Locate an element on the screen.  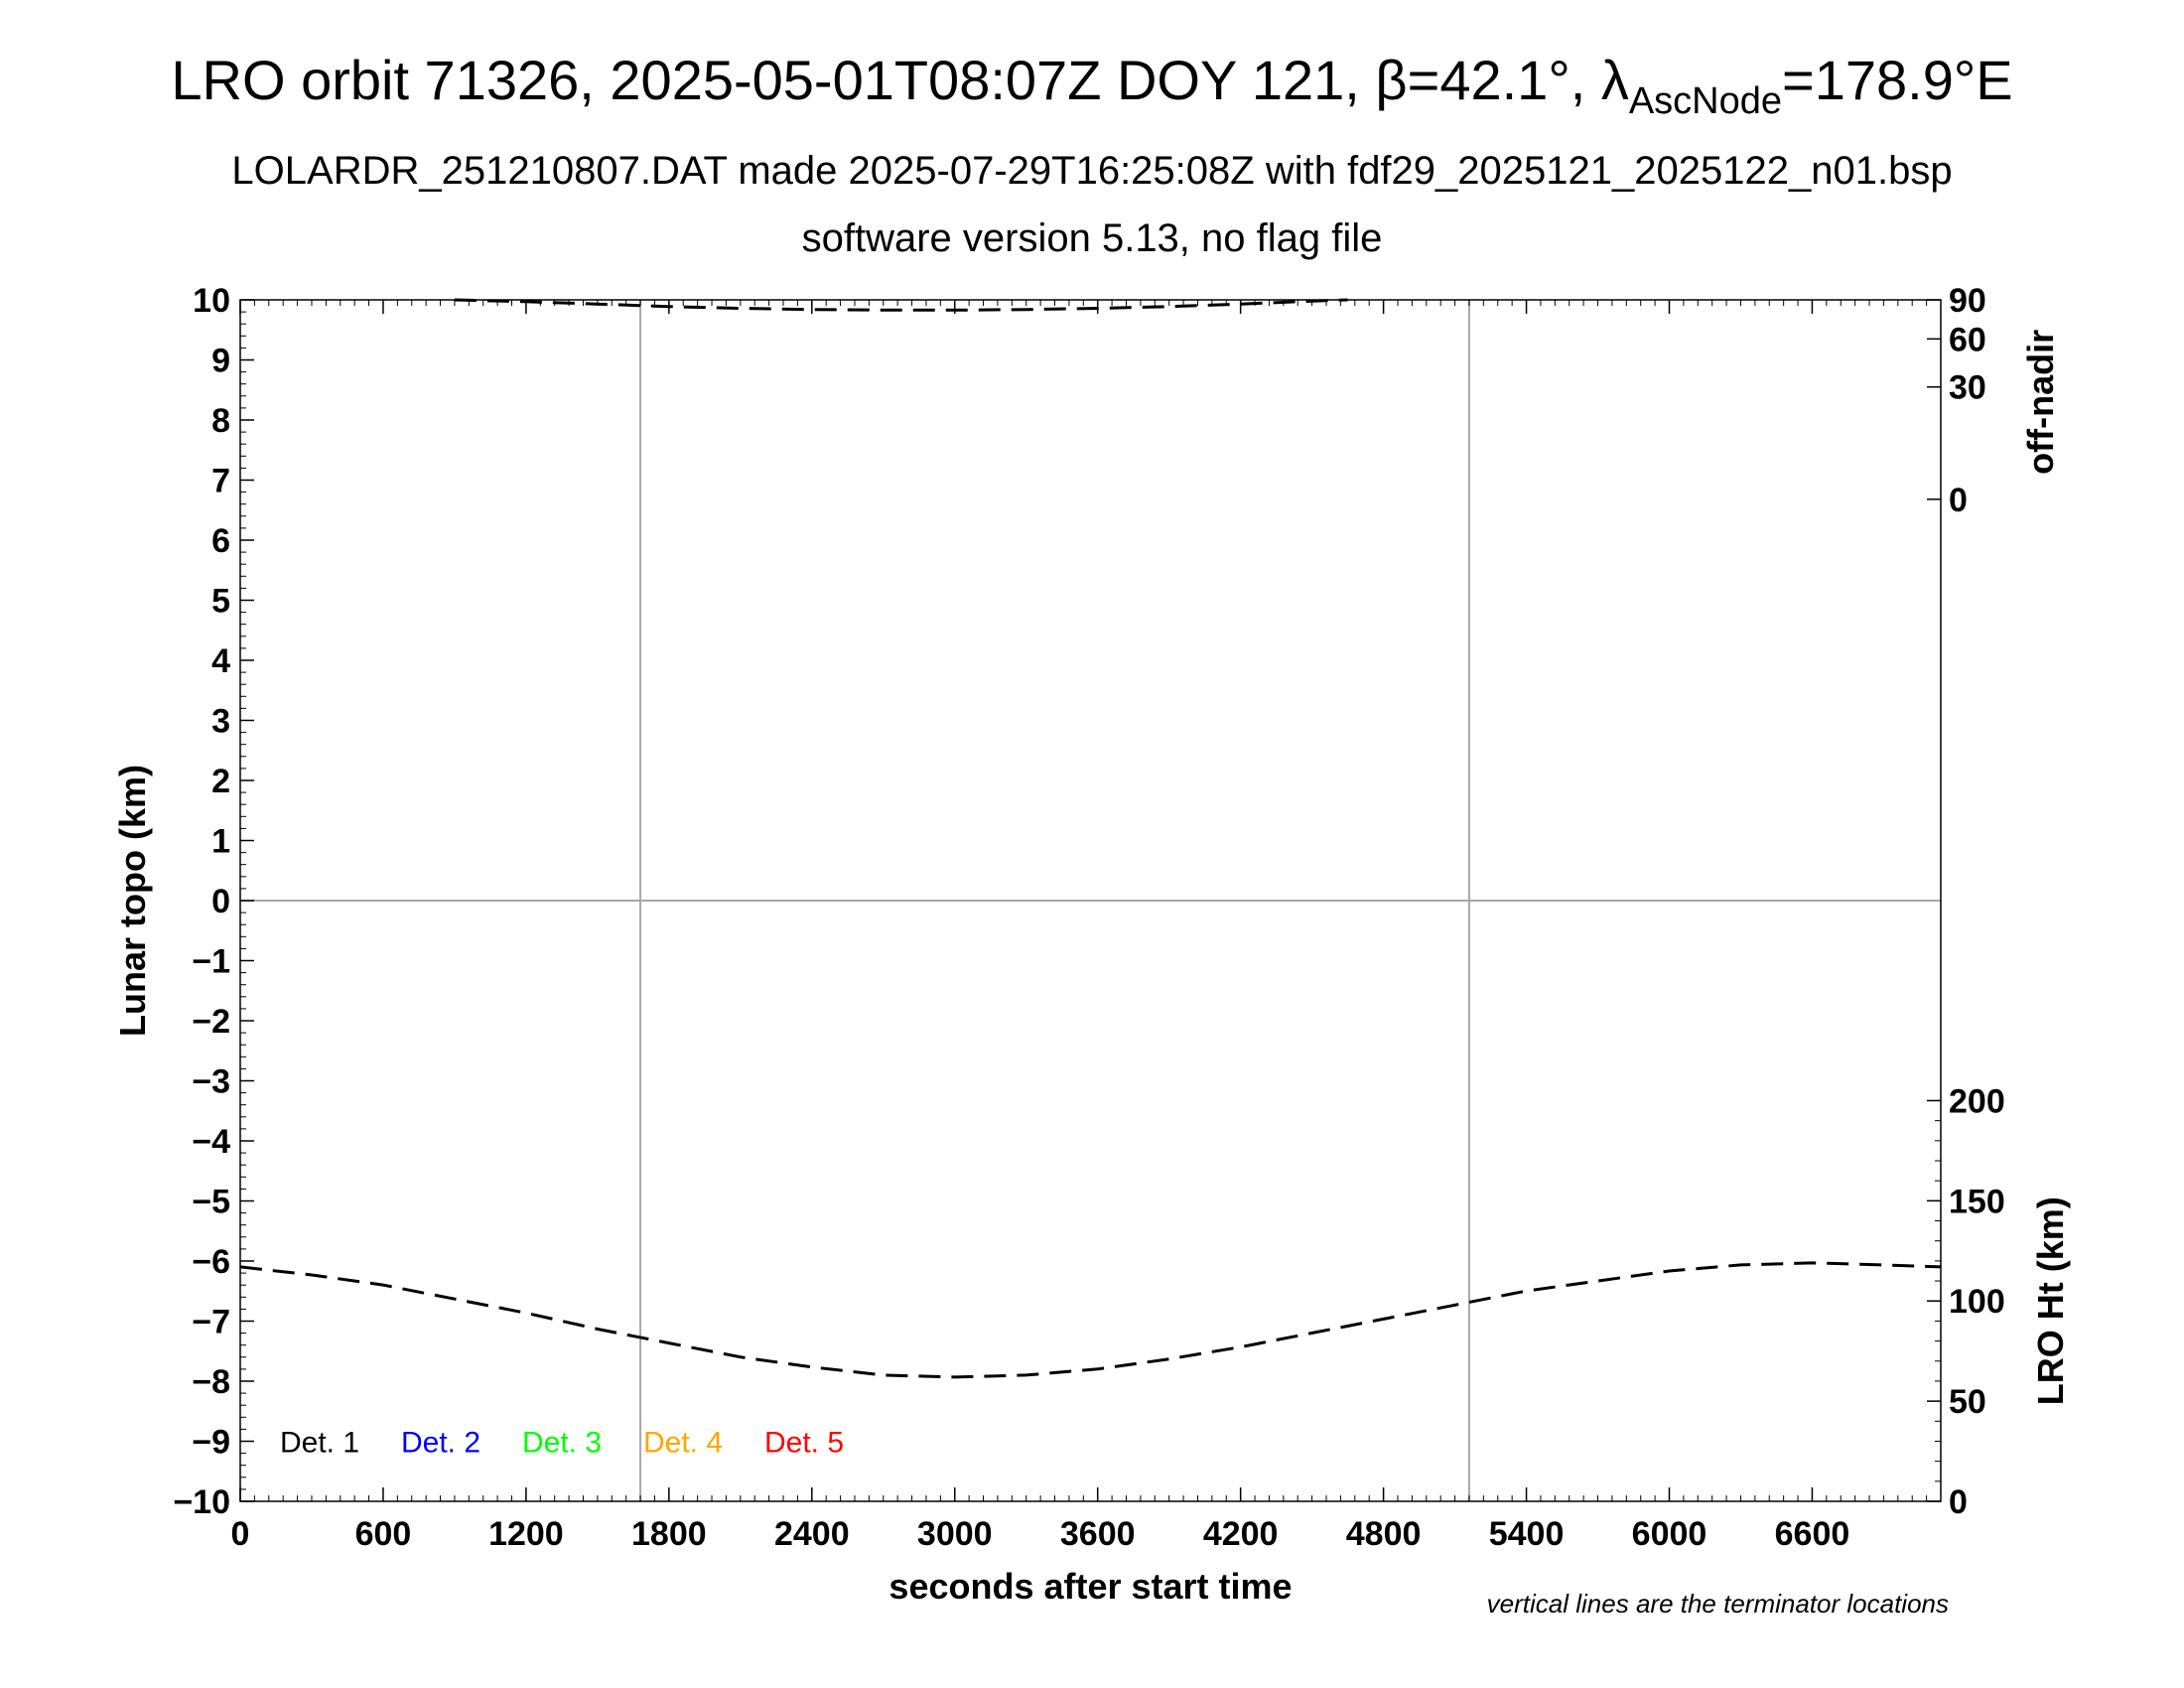
y-right-bottom-tick-label: 0 is located at coordinates (1958, 1502).